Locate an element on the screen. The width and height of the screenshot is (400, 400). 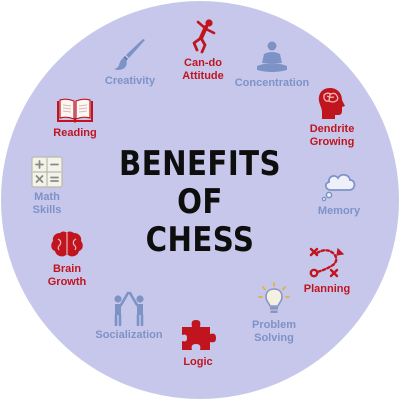
benefit-problem-solving: Problem Solving is located at coordinates (274, 313).